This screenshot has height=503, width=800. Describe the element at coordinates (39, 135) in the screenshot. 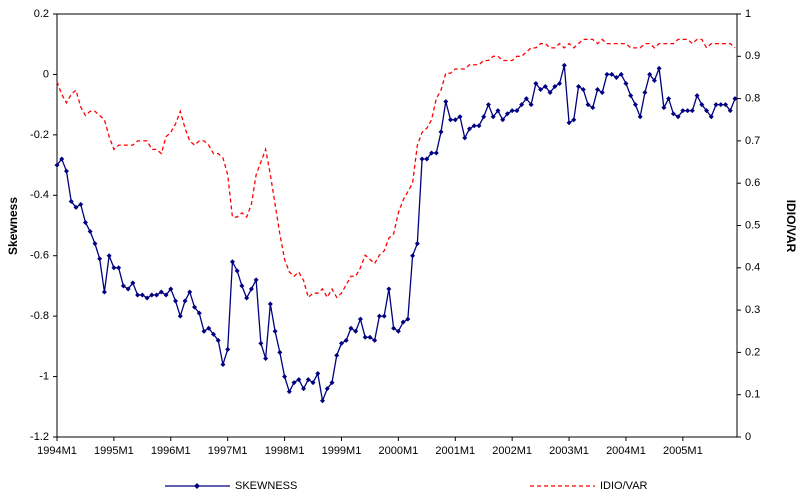

I see `y-tick-label: -0.2` at that location.